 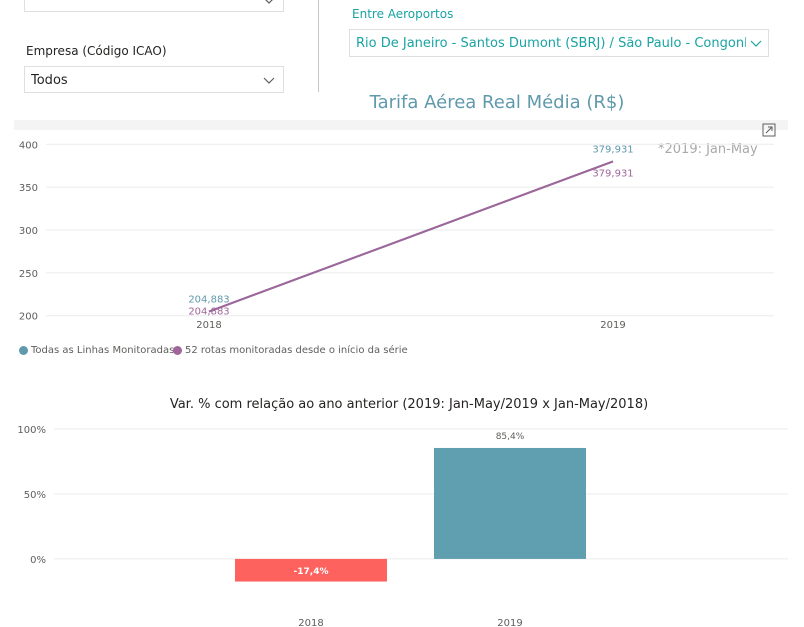 What do you see at coordinates (28, 274) in the screenshot?
I see `y-tick-label: 250` at bounding box center [28, 274].